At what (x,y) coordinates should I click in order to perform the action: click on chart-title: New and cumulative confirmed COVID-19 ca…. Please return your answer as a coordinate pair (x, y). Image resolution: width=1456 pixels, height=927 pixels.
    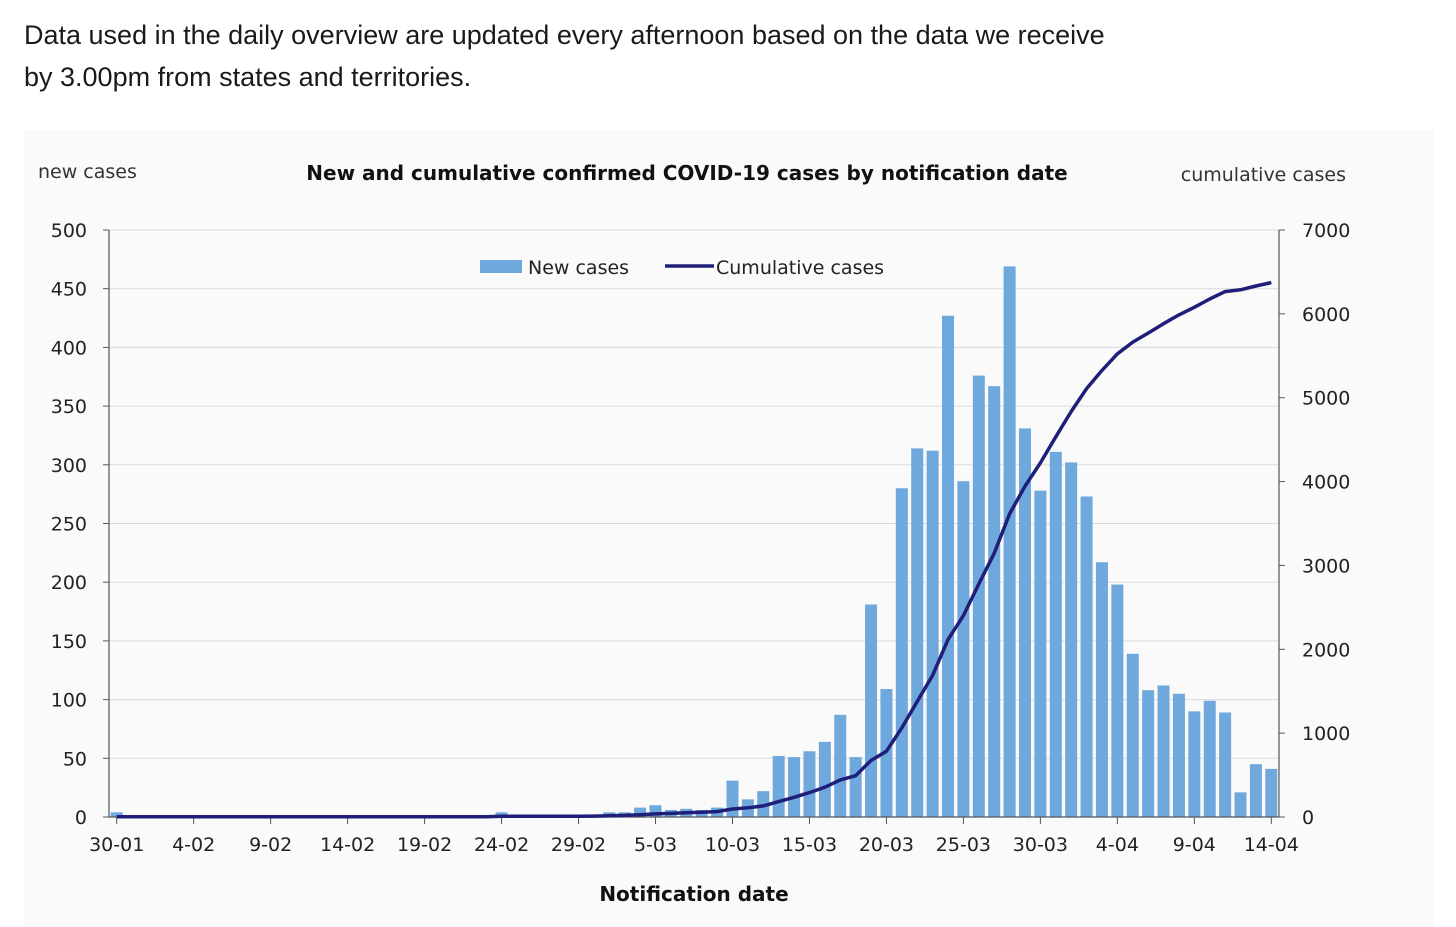
    Looking at the image, I should click on (686, 173).